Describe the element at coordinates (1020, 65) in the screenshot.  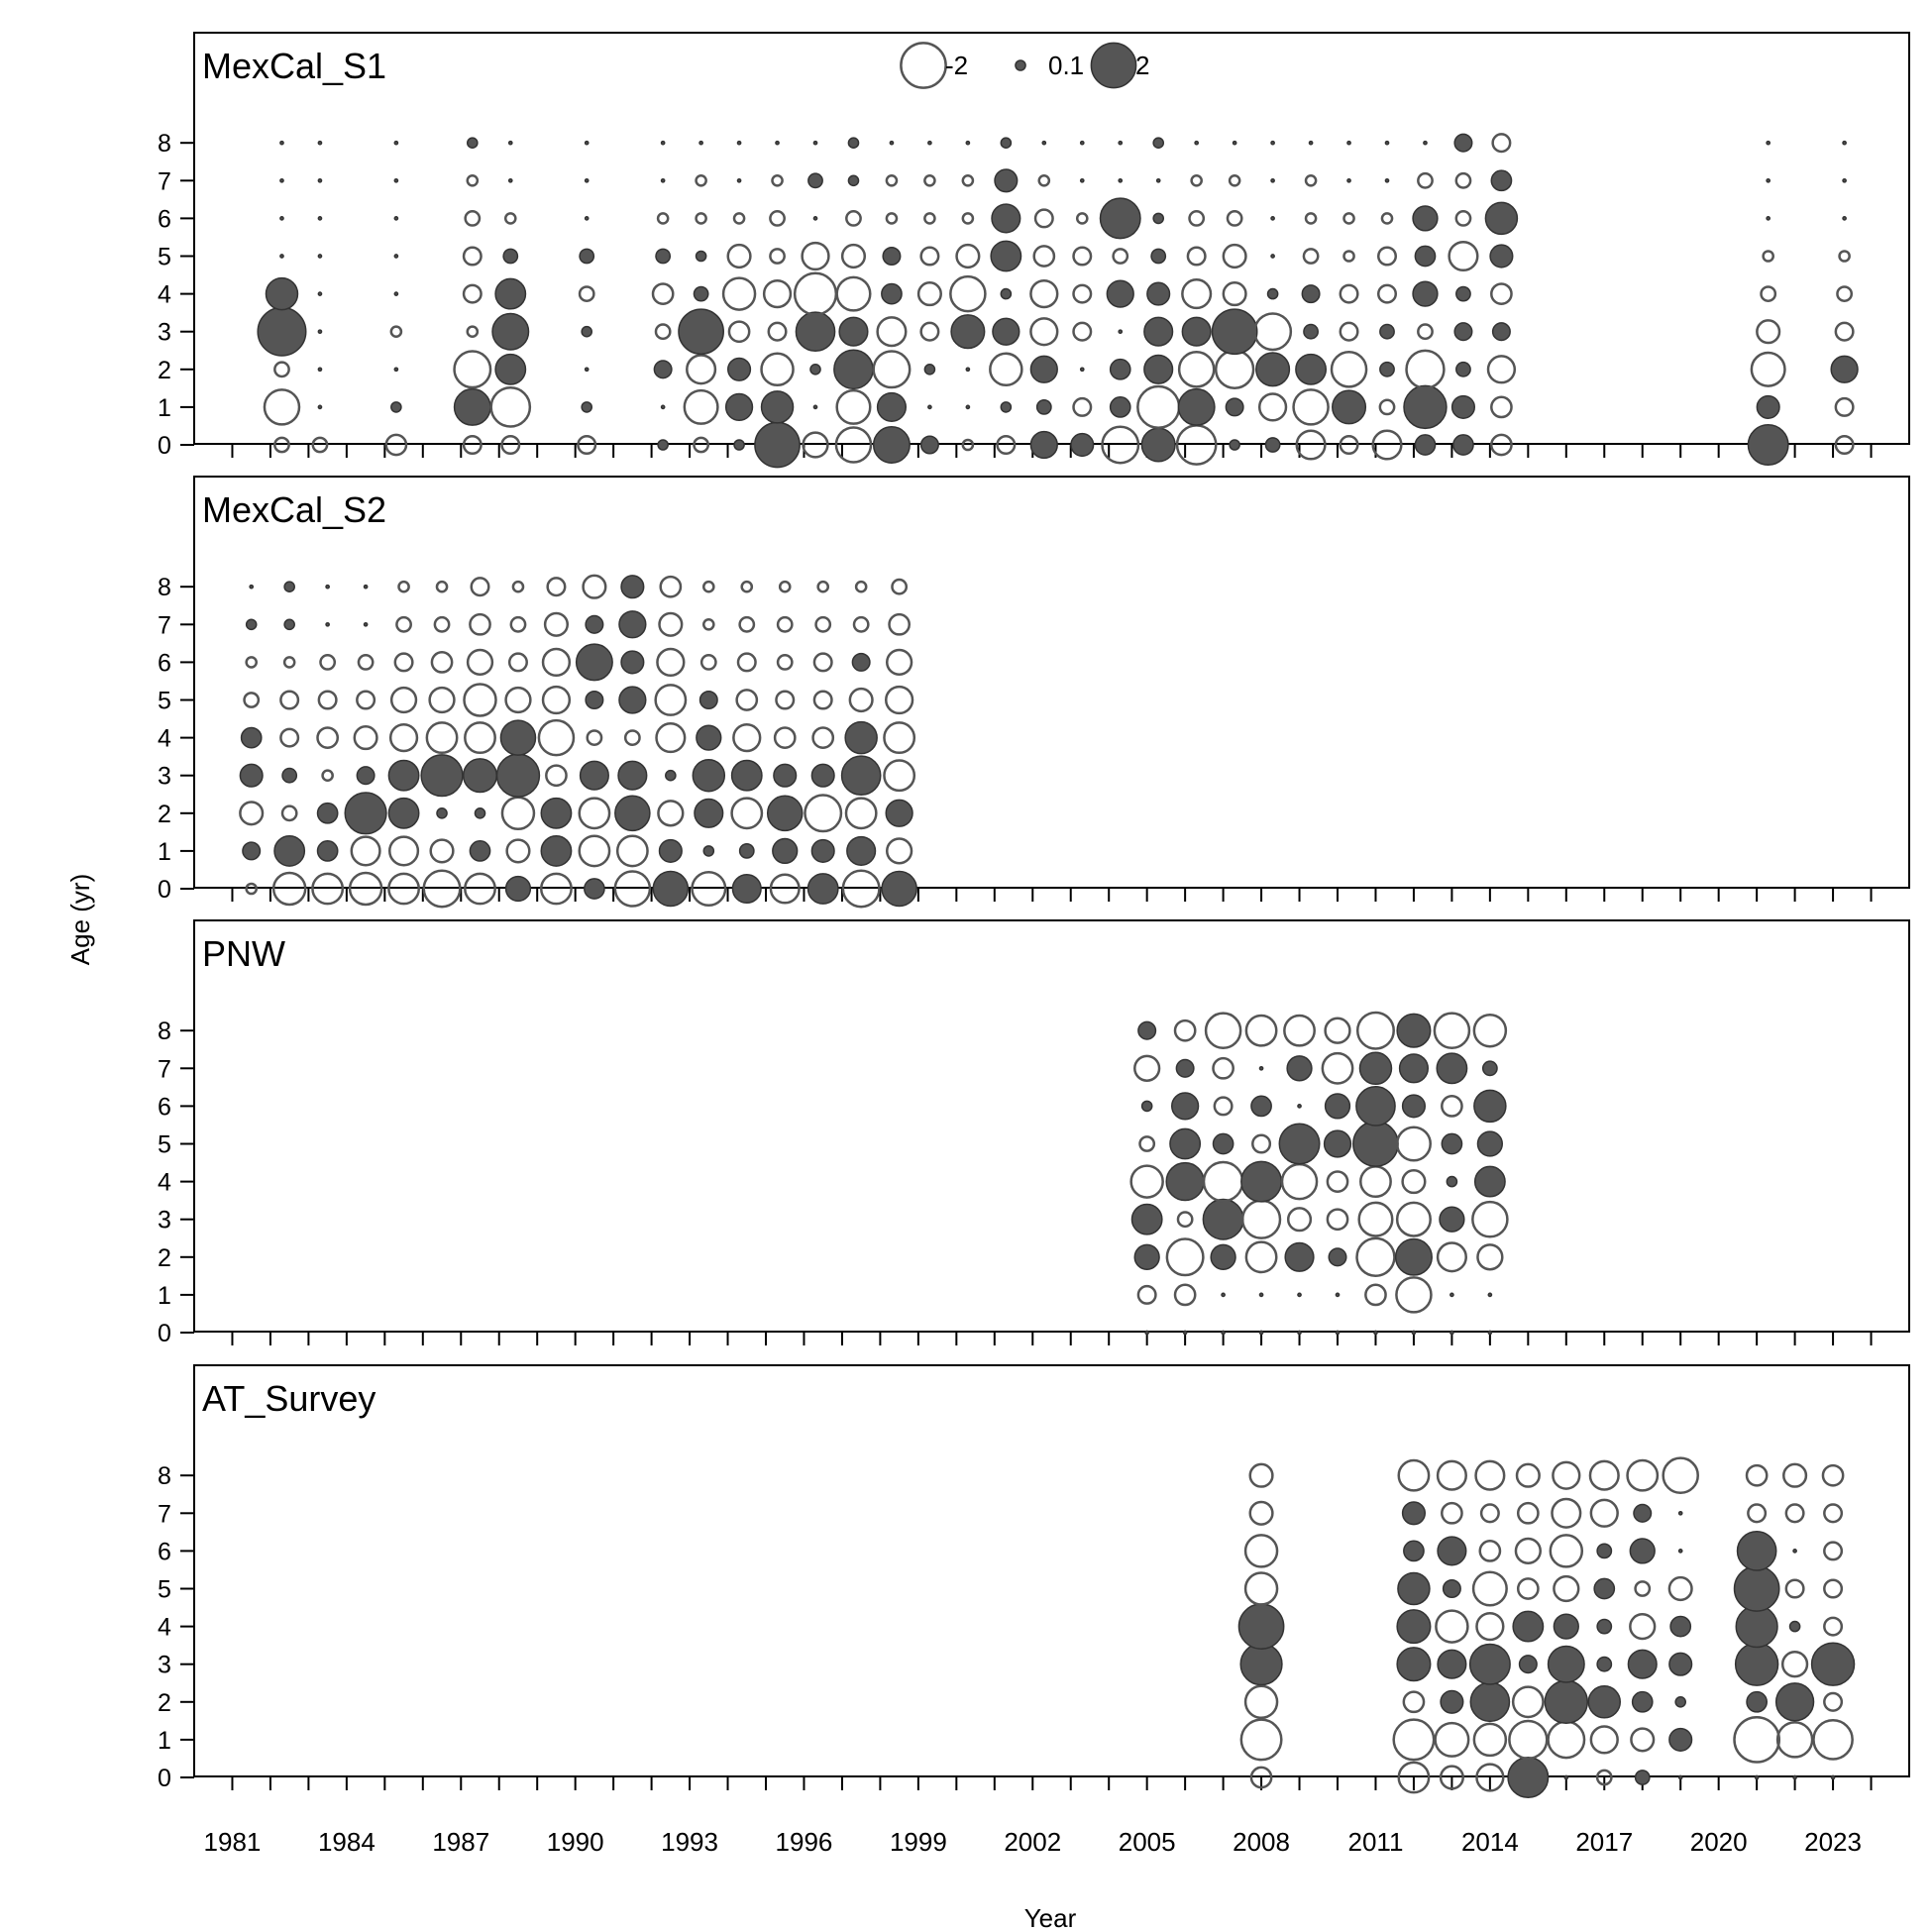
I see `legend-bubble` at that location.